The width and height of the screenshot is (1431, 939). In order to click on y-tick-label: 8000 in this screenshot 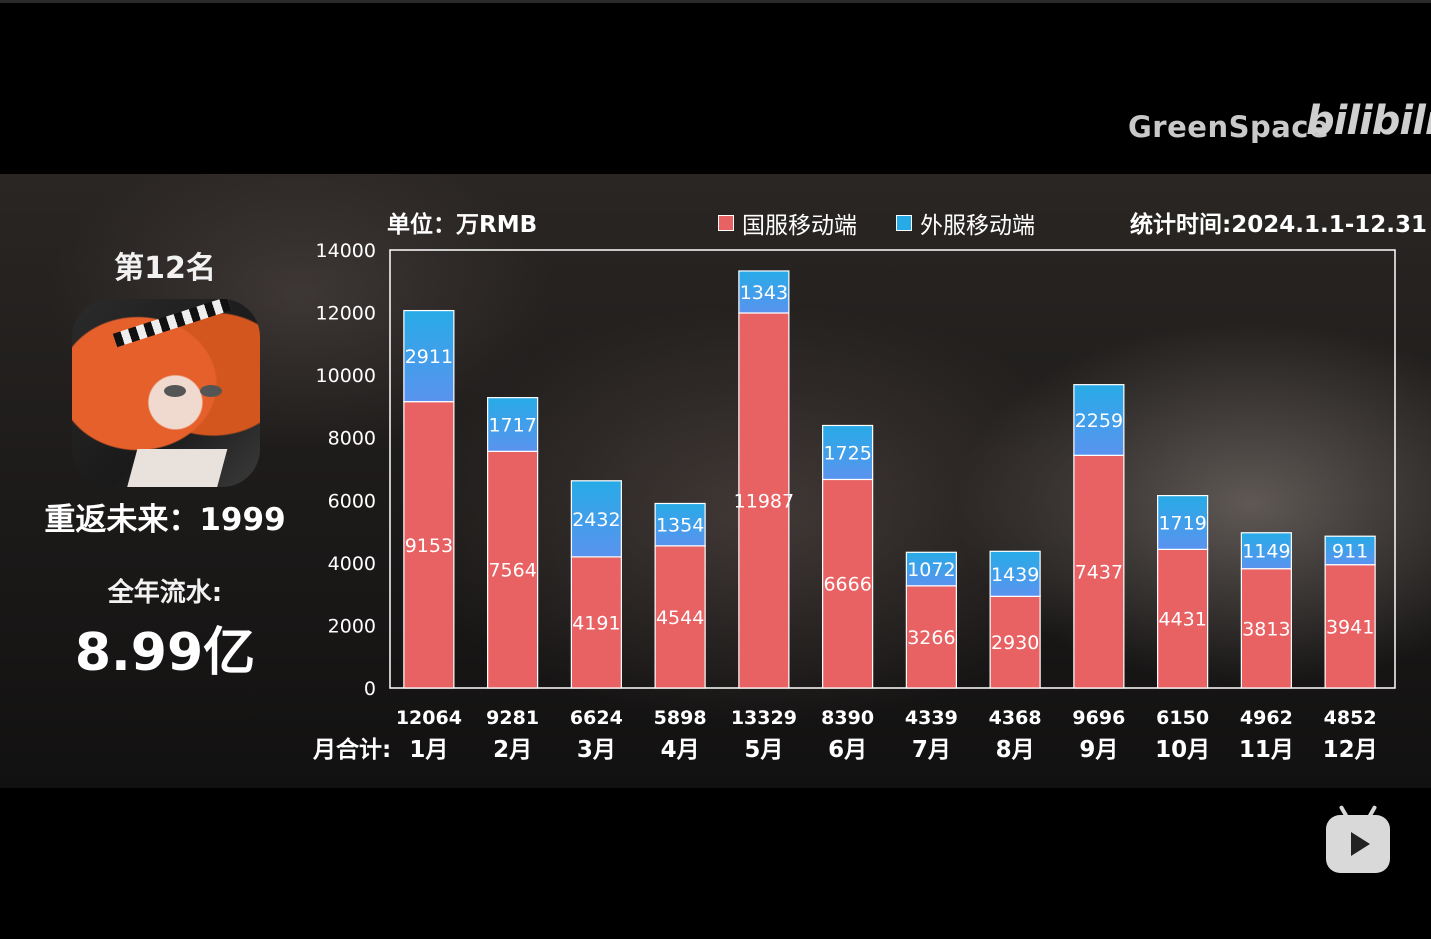, I will do `click(352, 439)`.